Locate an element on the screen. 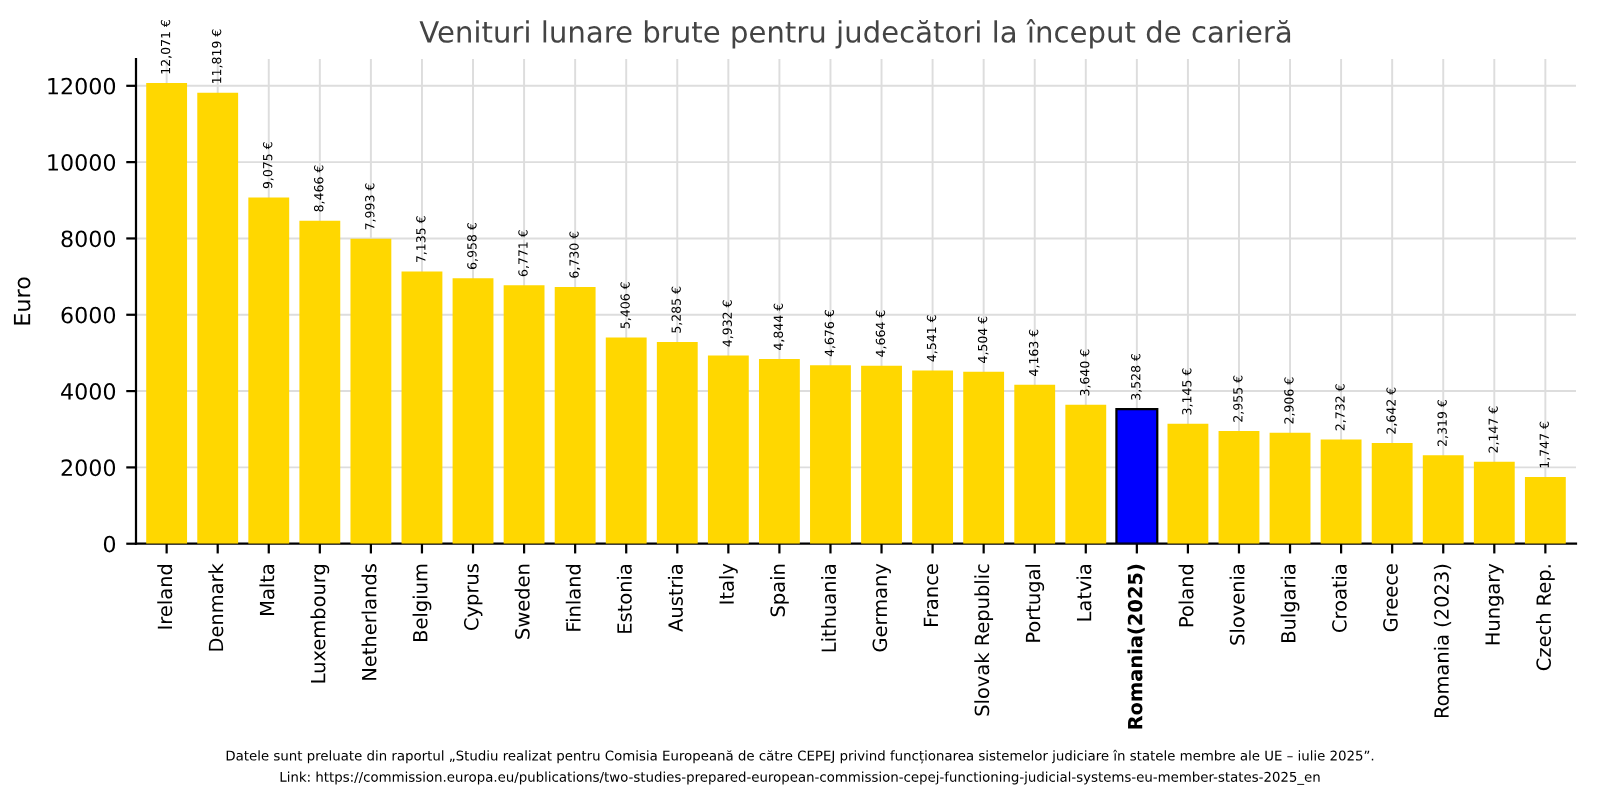 The height and width of the screenshot is (788, 1600). x-tick-label: Ireland is located at coordinates (165, 596).